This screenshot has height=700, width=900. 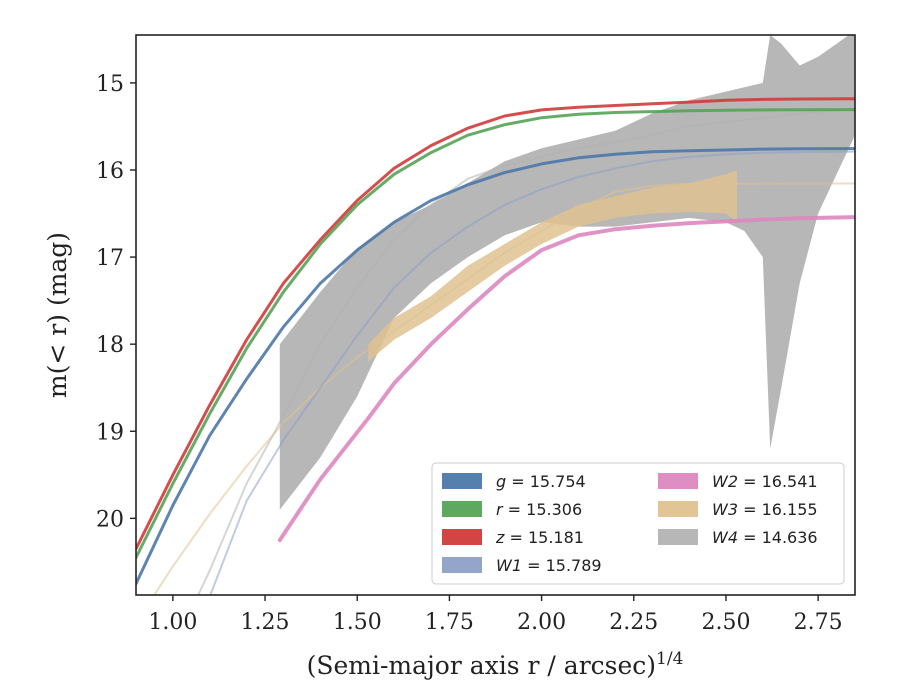 I want to click on x-axis-label: (Semi-major axis r / arcsec)1/4, so click(x=495, y=664).